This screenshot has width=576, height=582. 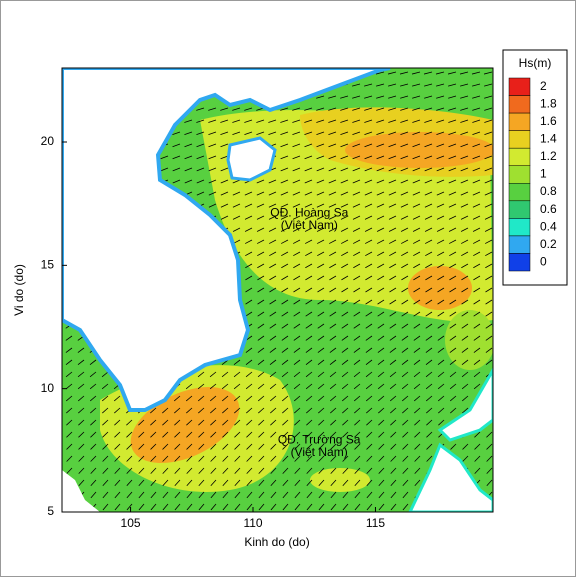 What do you see at coordinates (465, 404) in the screenshot?
I see `land` at bounding box center [465, 404].